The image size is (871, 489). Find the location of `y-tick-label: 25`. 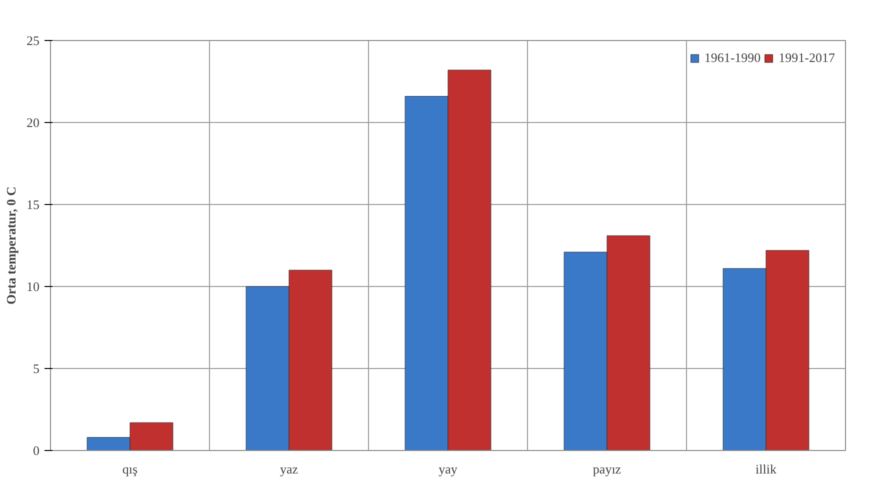

y-tick-label: 25 is located at coordinates (33, 40).